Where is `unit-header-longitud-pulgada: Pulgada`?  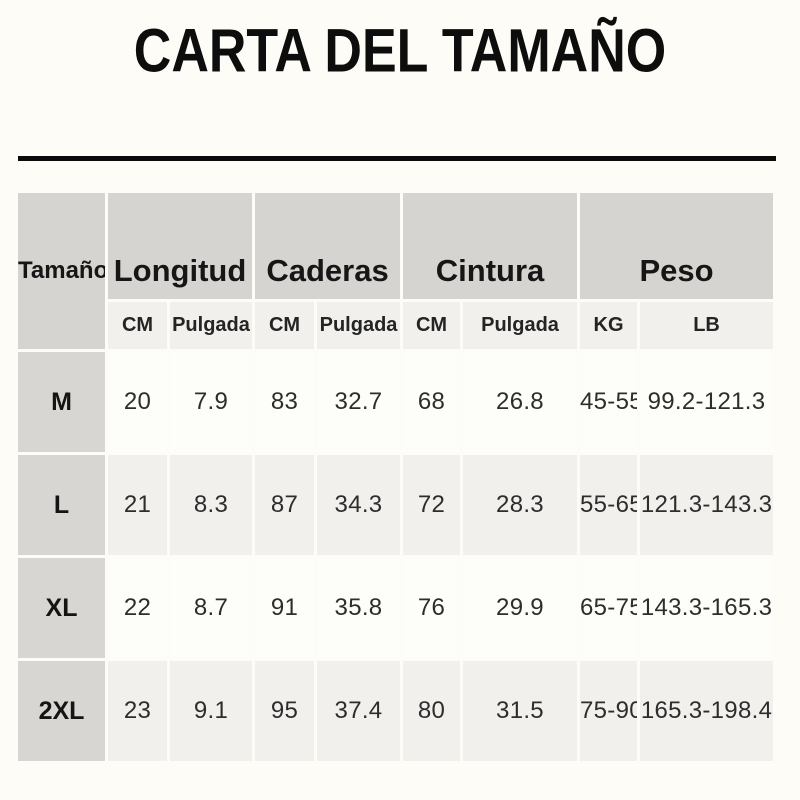 unit-header-longitud-pulgada: Pulgada is located at coordinates (211, 325).